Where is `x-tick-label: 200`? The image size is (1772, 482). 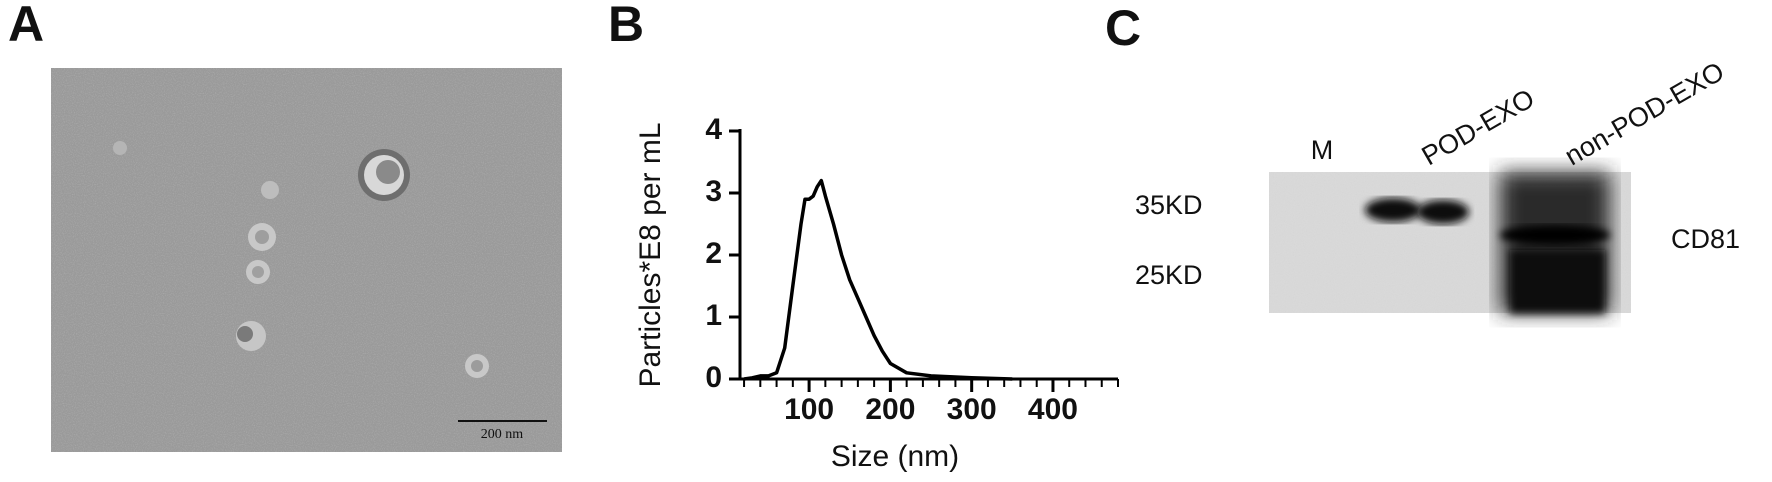
x-tick-label: 200 is located at coordinates (890, 409).